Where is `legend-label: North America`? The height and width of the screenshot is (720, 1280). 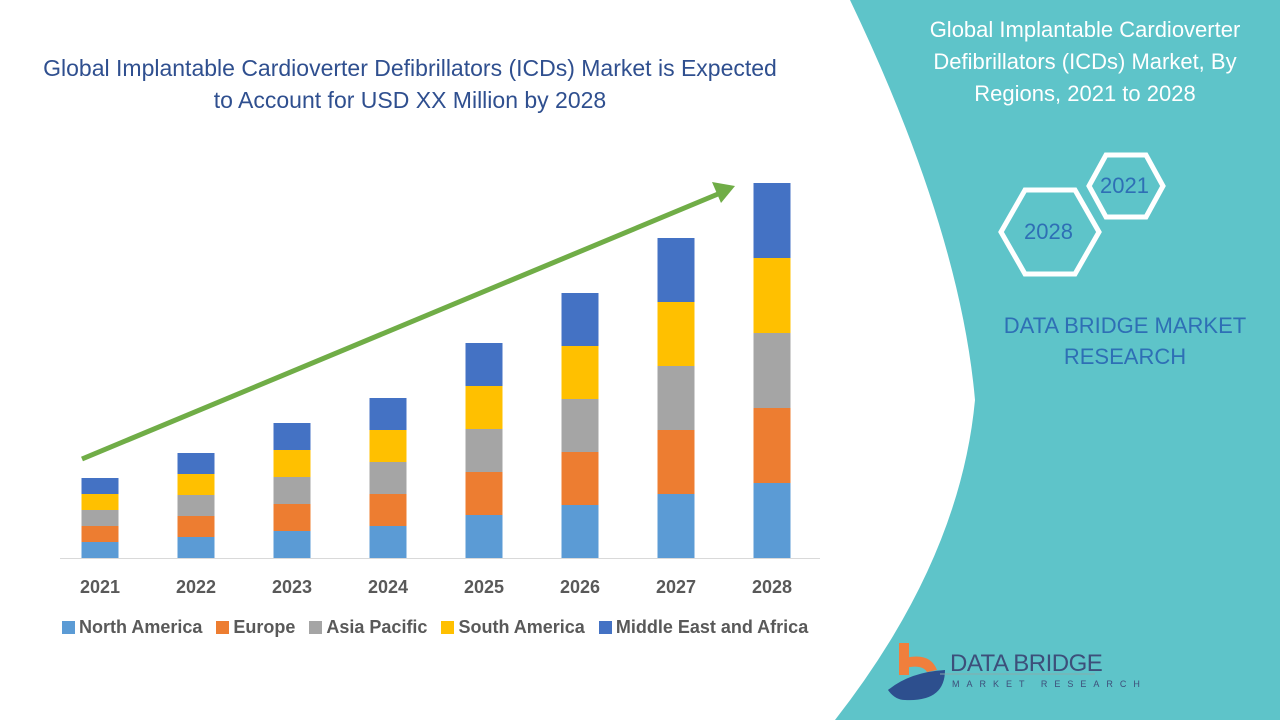 legend-label: North America is located at coordinates (141, 627).